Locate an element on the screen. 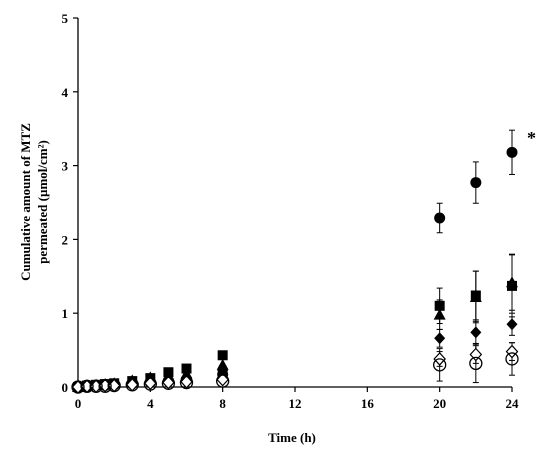 Image resolution: width=550 pixels, height=453 pixels. y-axis-title-line2: permeated (µmol/cm²) is located at coordinates (42, 202).